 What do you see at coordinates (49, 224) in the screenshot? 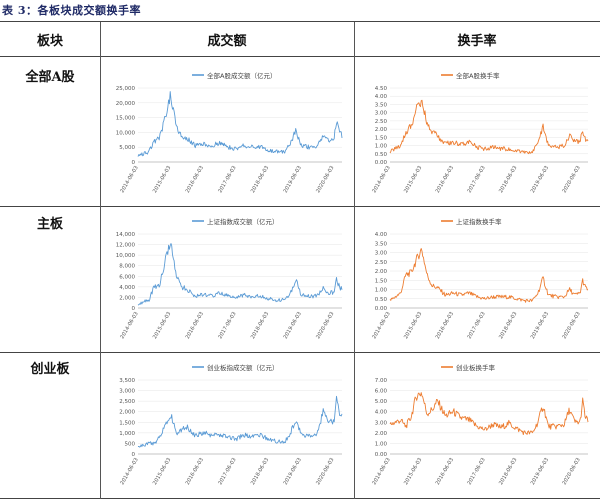
I see `row-label-main-board: 主板` at bounding box center [49, 224].